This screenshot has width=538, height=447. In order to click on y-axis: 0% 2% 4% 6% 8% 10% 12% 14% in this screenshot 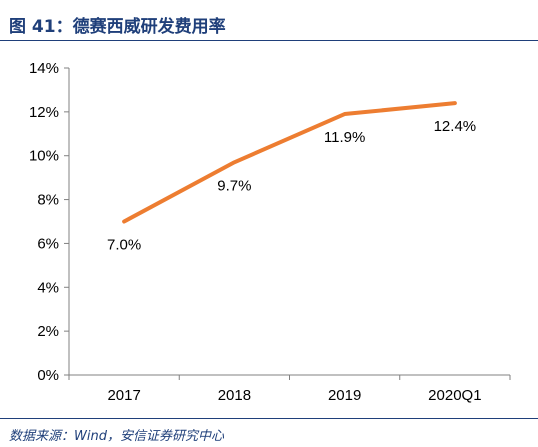, I will do `click(49, 222)`.